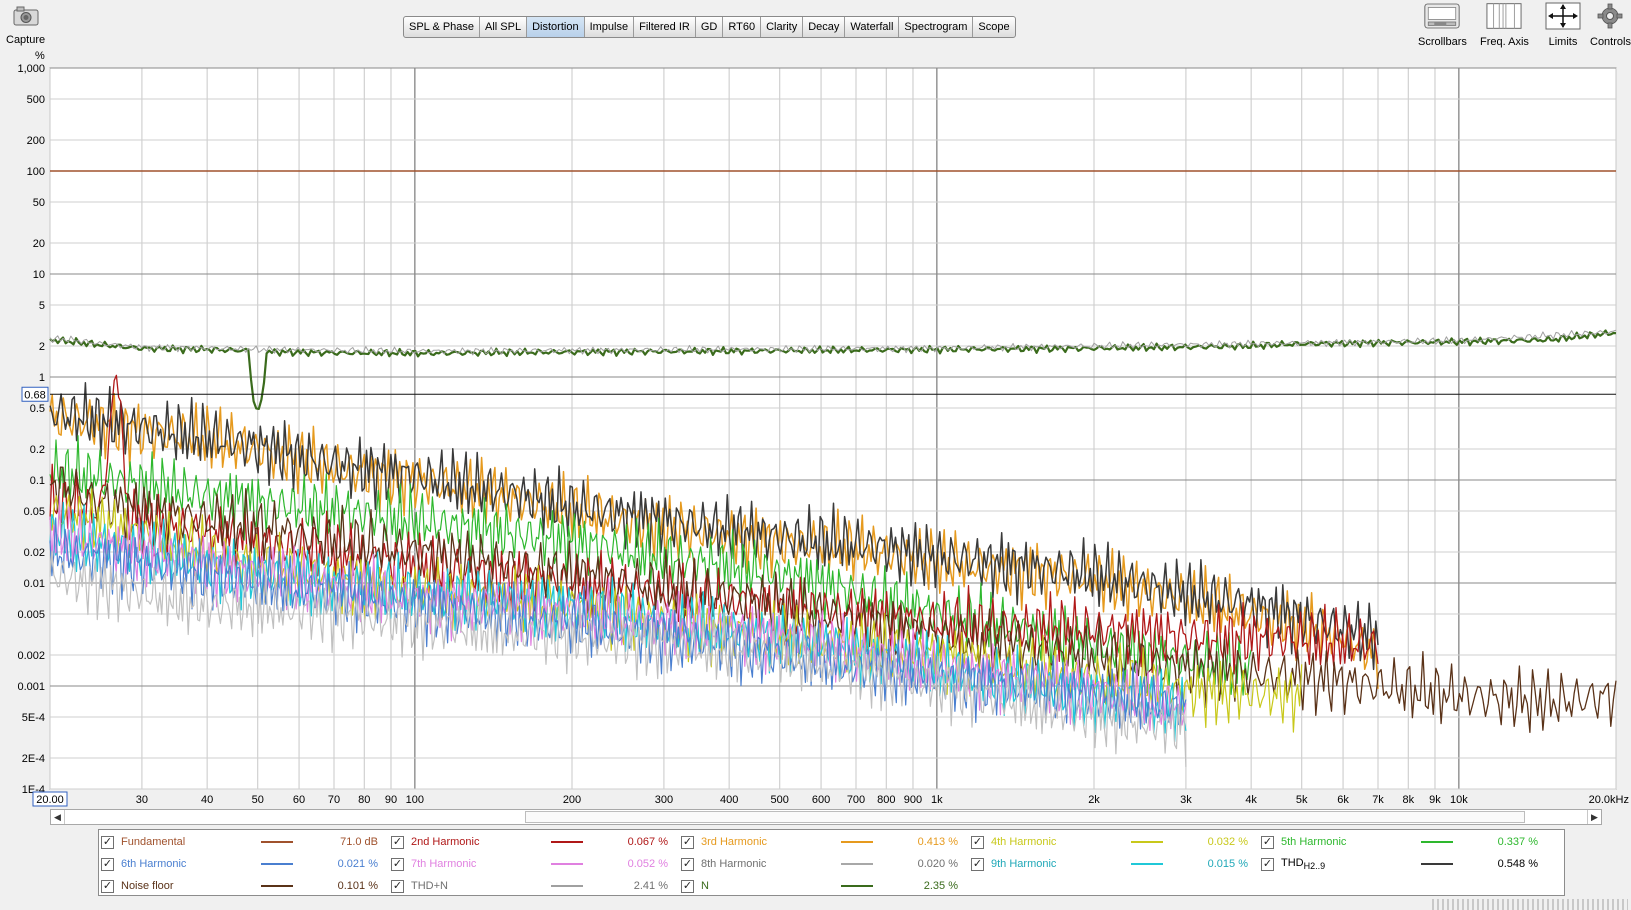 The height and width of the screenshot is (910, 1631). What do you see at coordinates (391, 800) in the screenshot?
I see `x-tick-label: 90` at bounding box center [391, 800].